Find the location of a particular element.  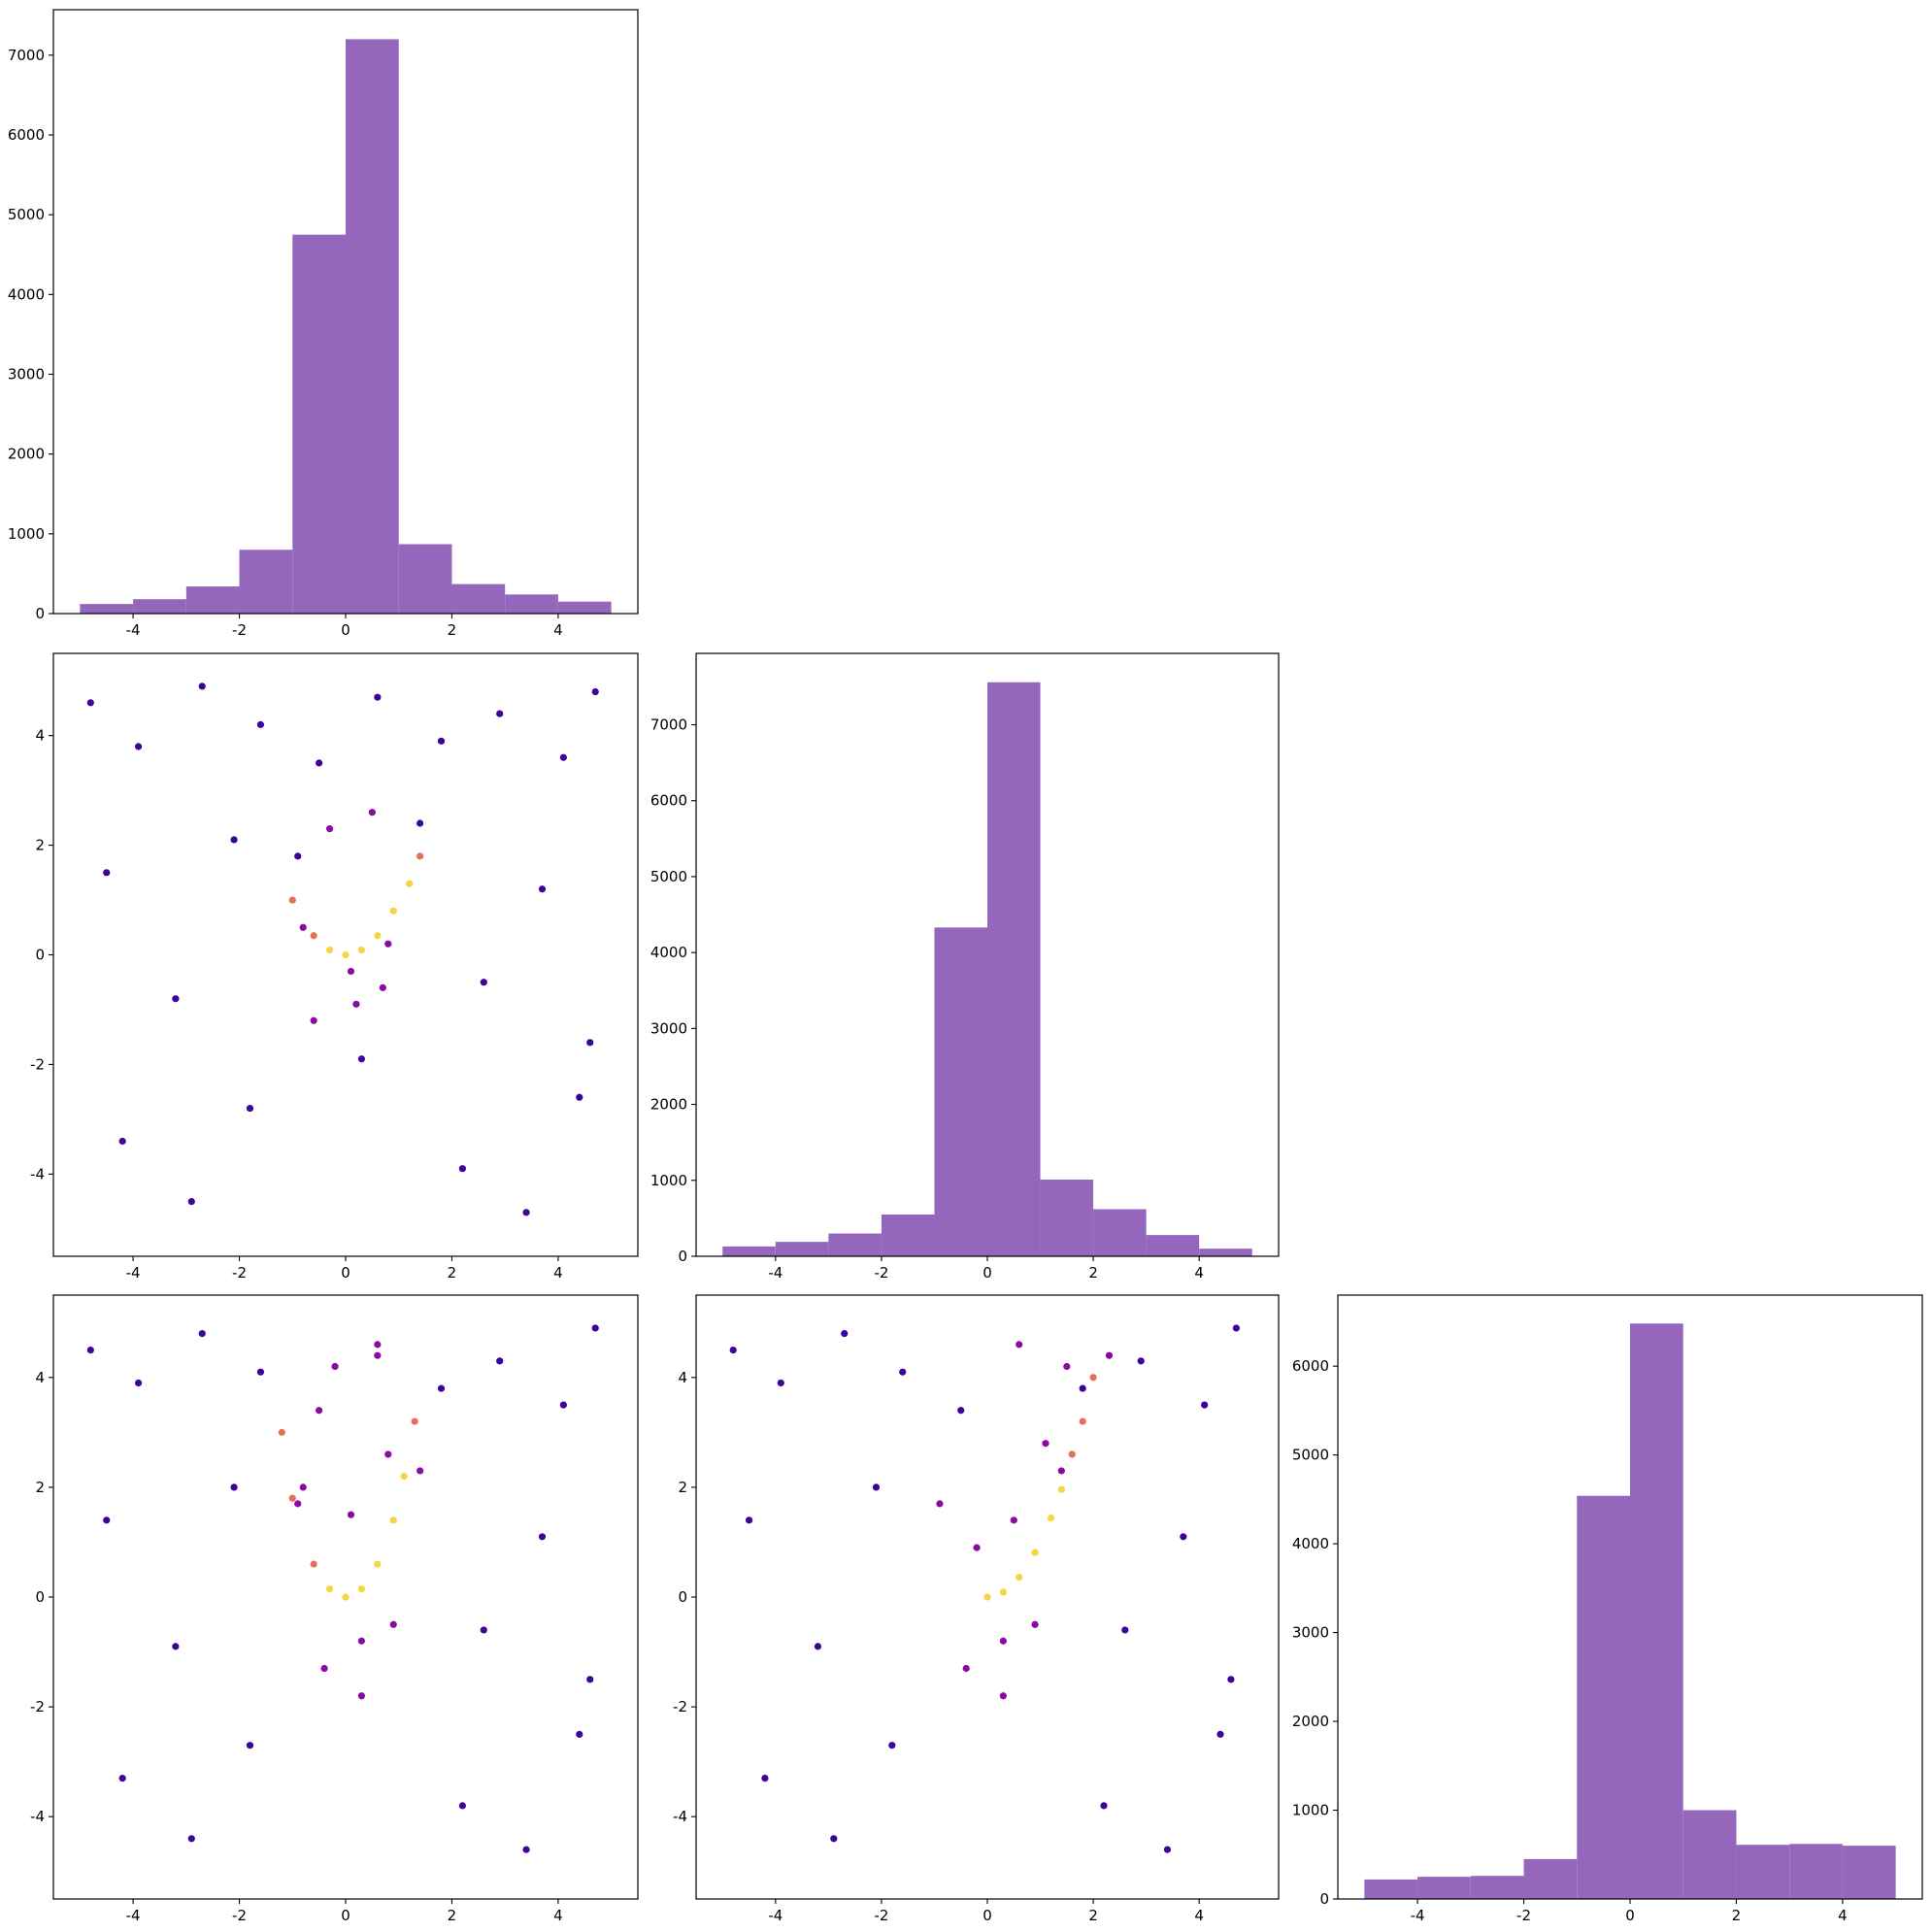

y-tick-label: -4 is located at coordinates (37, 1816).